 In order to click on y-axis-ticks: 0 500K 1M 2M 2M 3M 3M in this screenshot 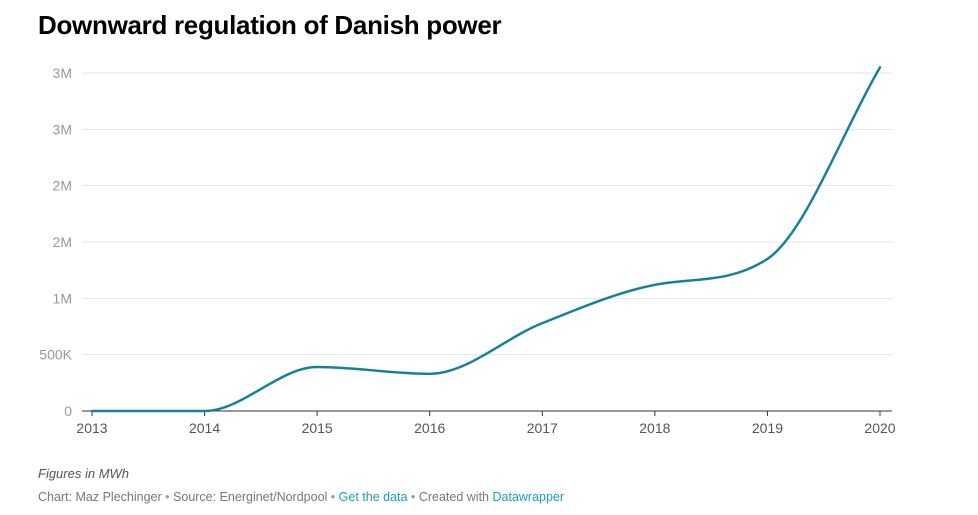, I will do `click(55, 242)`.